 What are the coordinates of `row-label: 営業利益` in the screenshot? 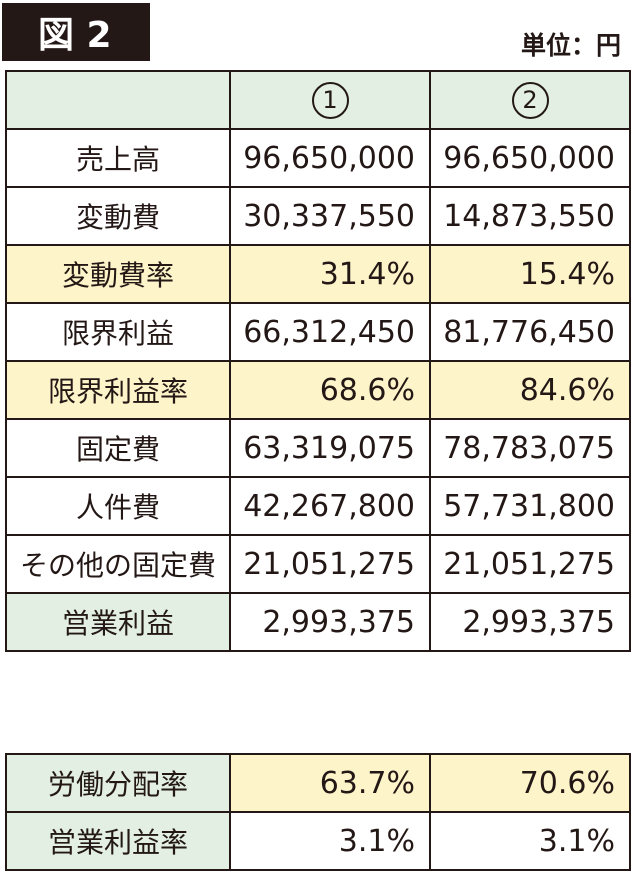 It's located at (118, 622).